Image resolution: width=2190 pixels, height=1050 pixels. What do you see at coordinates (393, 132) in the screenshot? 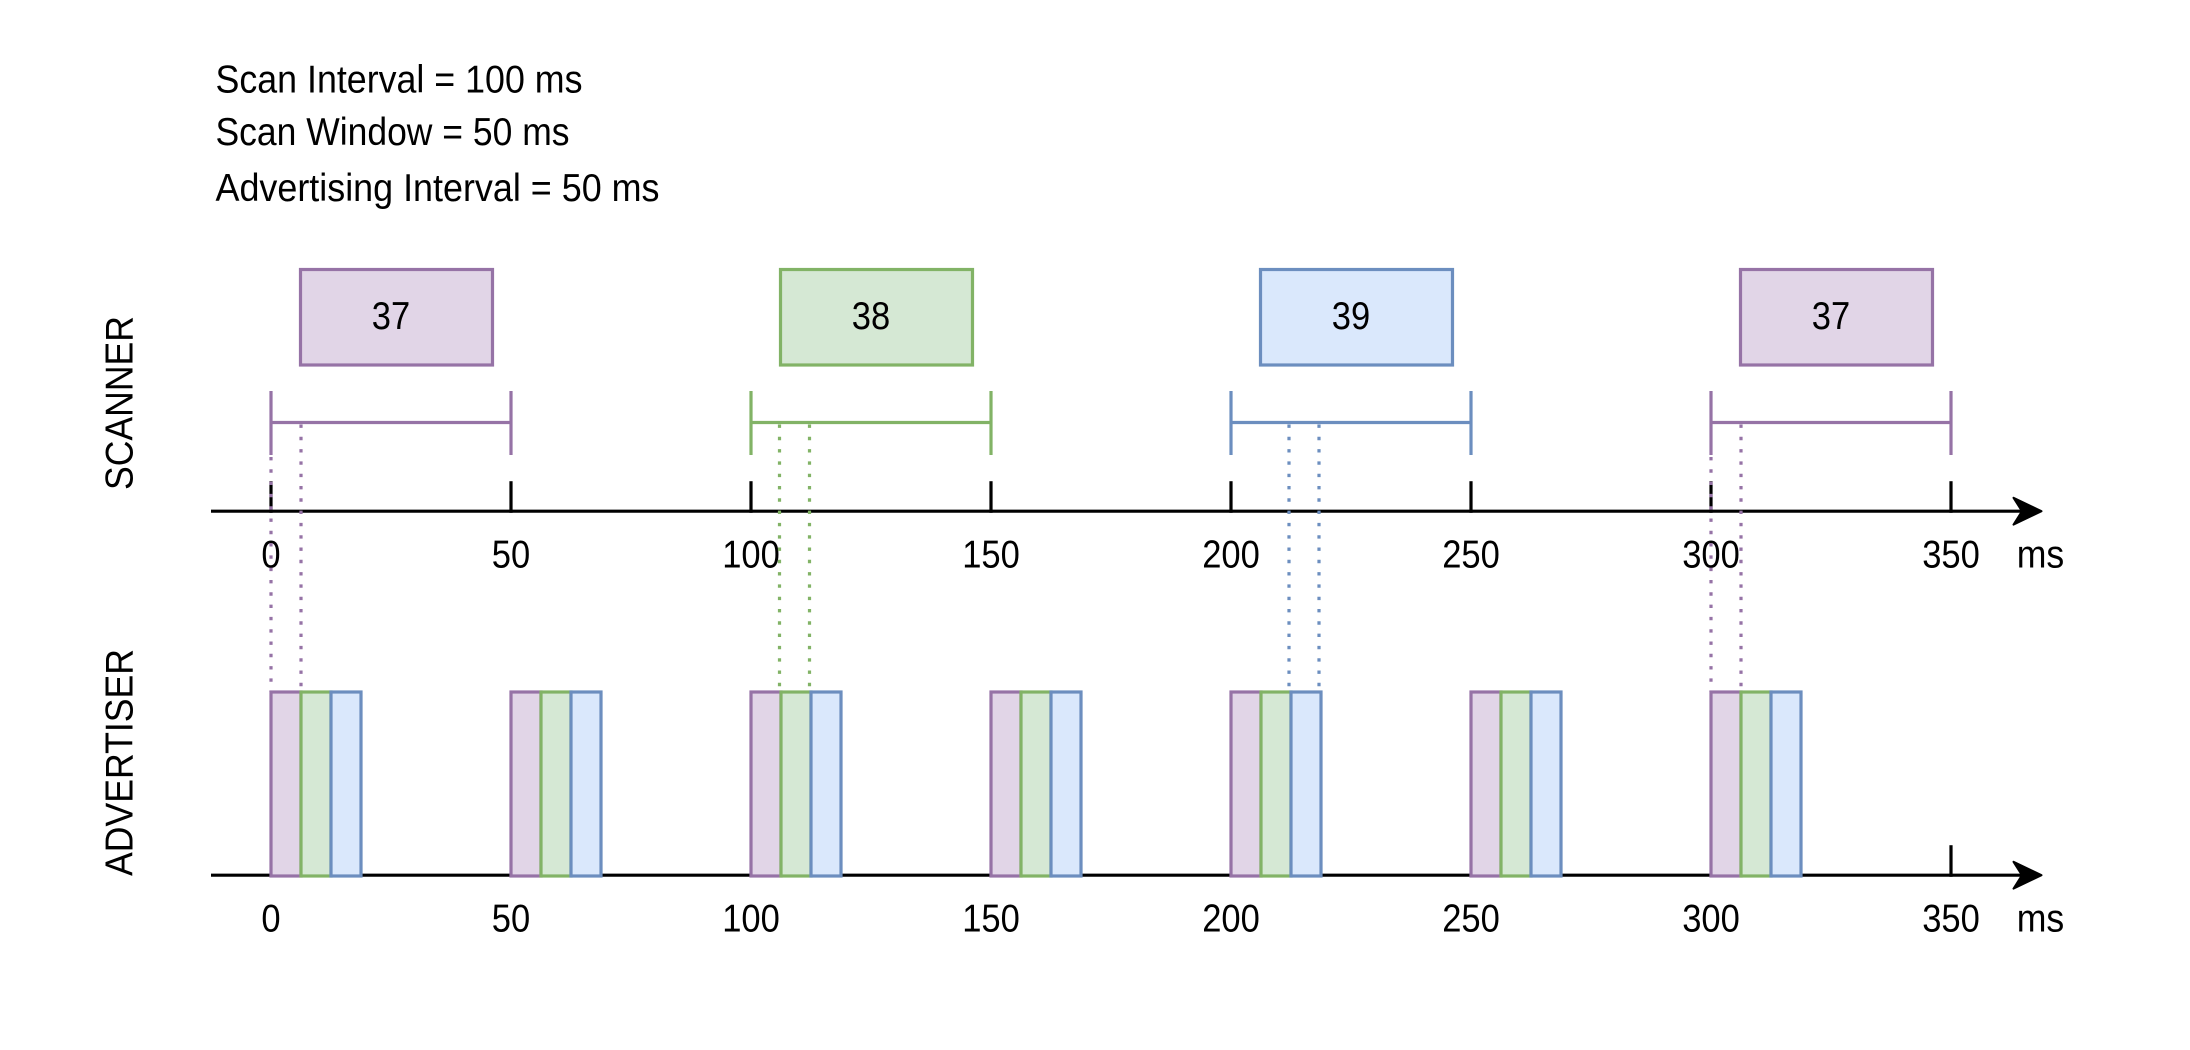
I see `svg-text: Scan Window = 50 ms` at bounding box center [393, 132].